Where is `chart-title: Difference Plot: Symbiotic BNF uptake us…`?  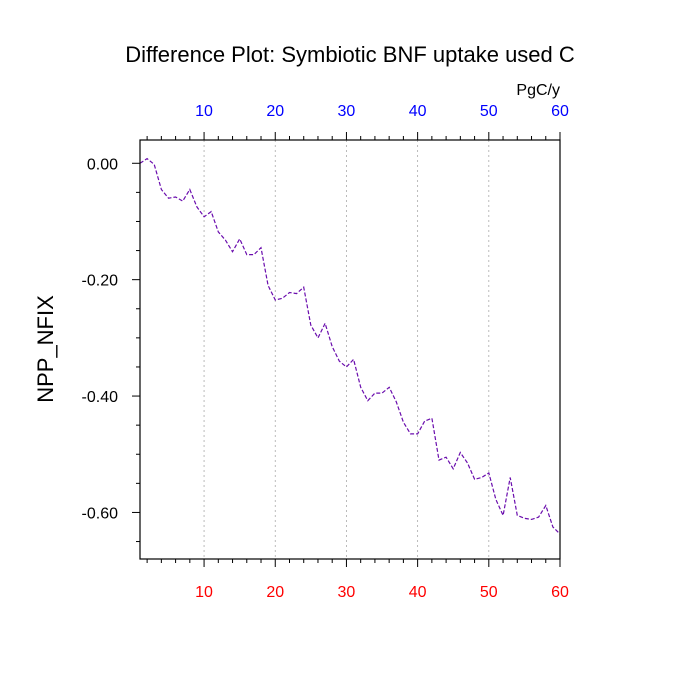
chart-title: Difference Plot: Symbiotic BNF uptake us… is located at coordinates (350, 54).